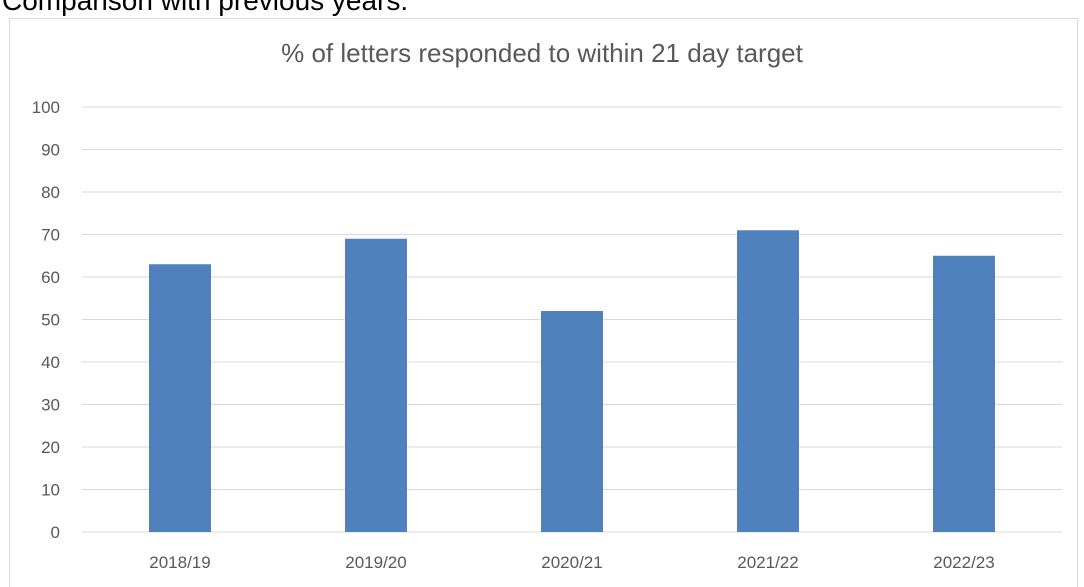 The image size is (1084, 587). I want to click on y-tick-label: 0, so click(55, 532).